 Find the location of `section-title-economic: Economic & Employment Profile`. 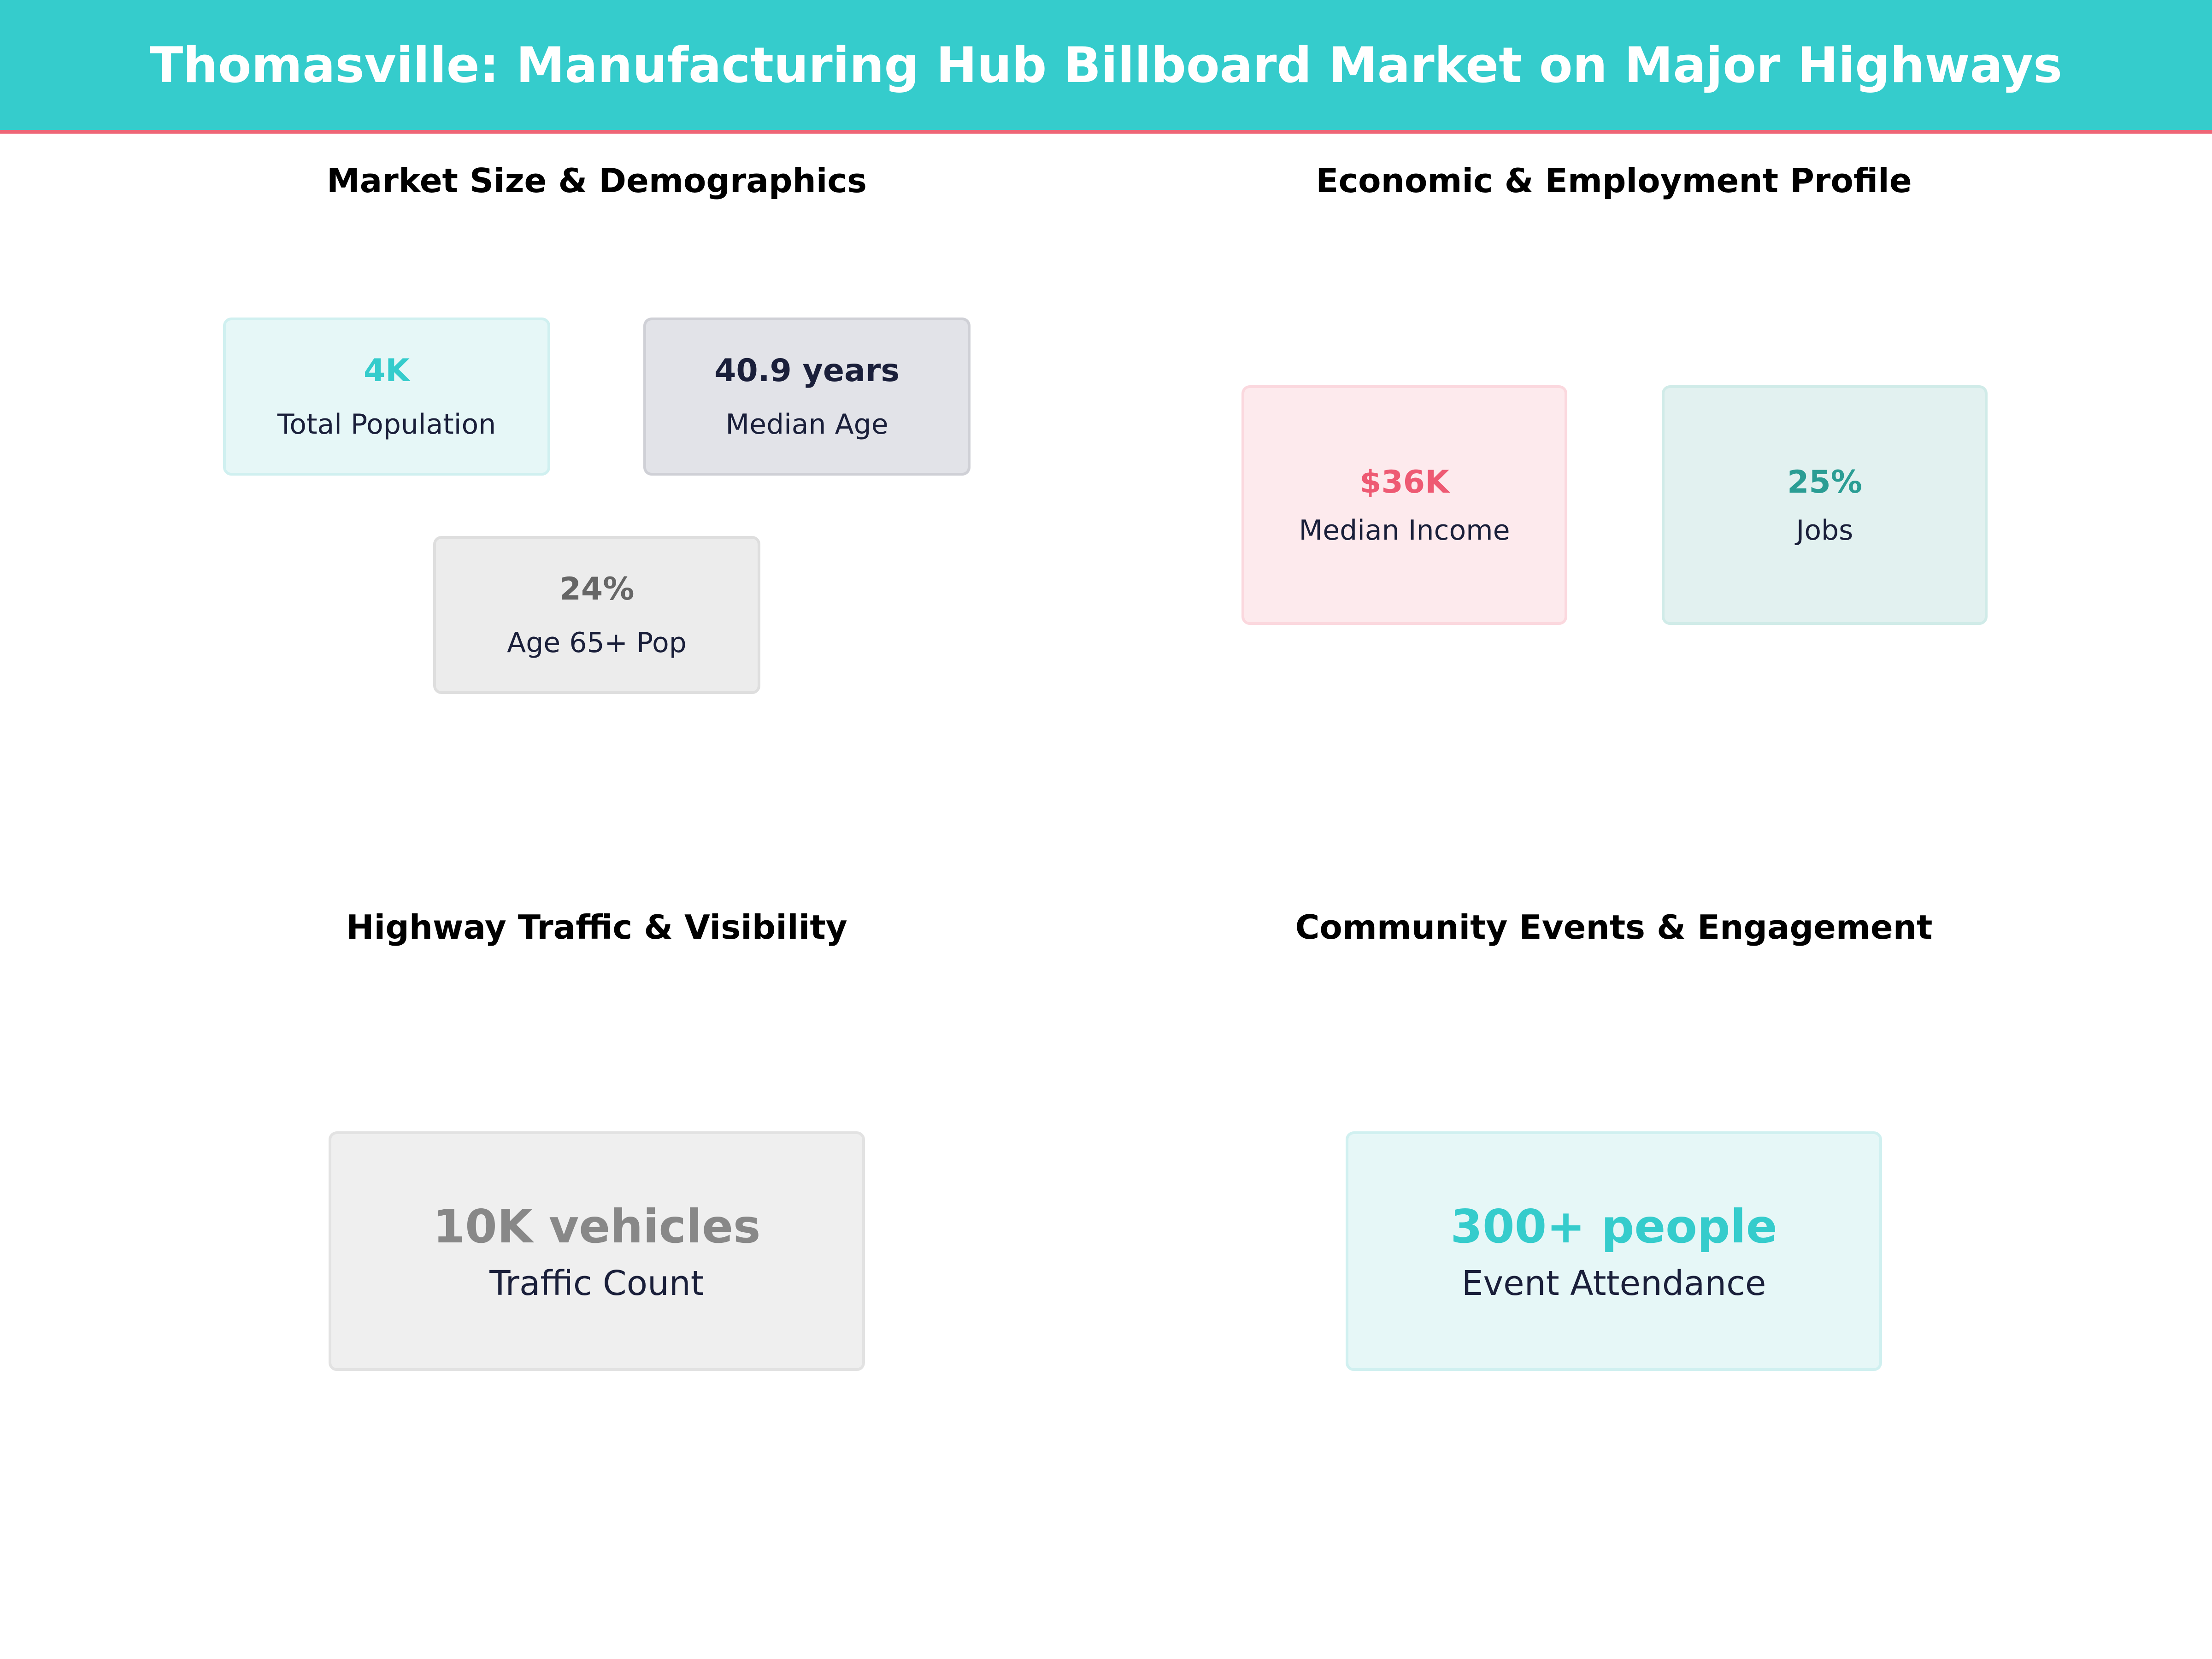

section-title-economic: Economic & Employment Profile is located at coordinates (1614, 180).